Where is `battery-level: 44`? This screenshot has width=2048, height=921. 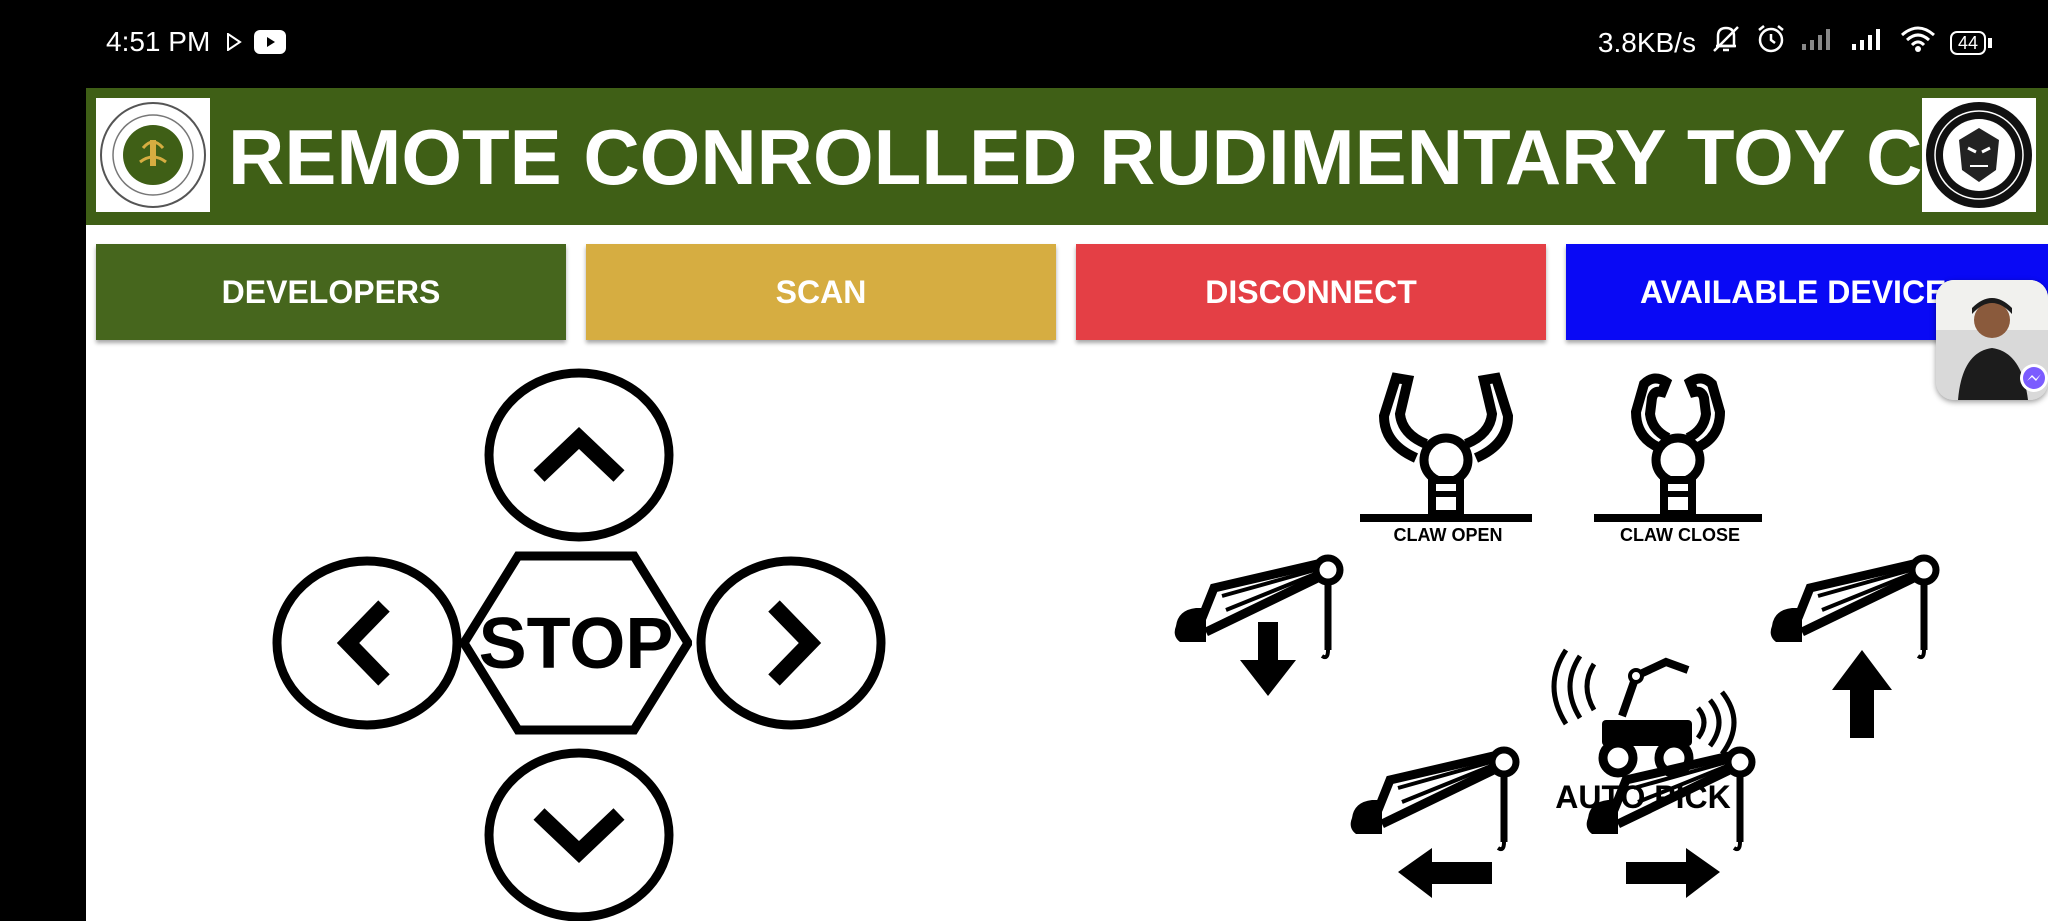
battery-level: 44 is located at coordinates (1967, 42).